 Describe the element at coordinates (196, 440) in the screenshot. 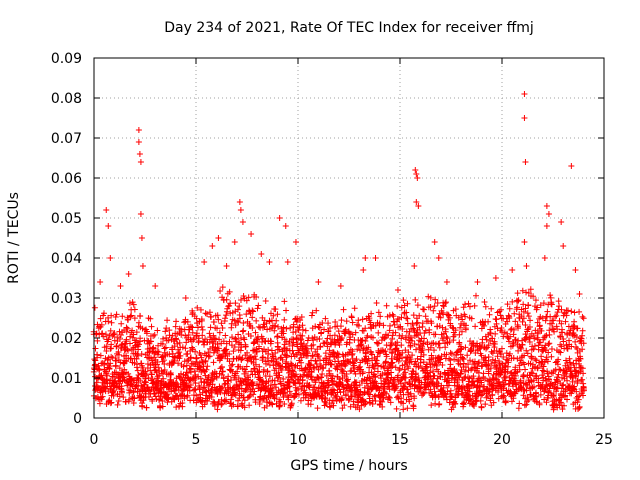

I see `x-tick-label: 5` at that location.